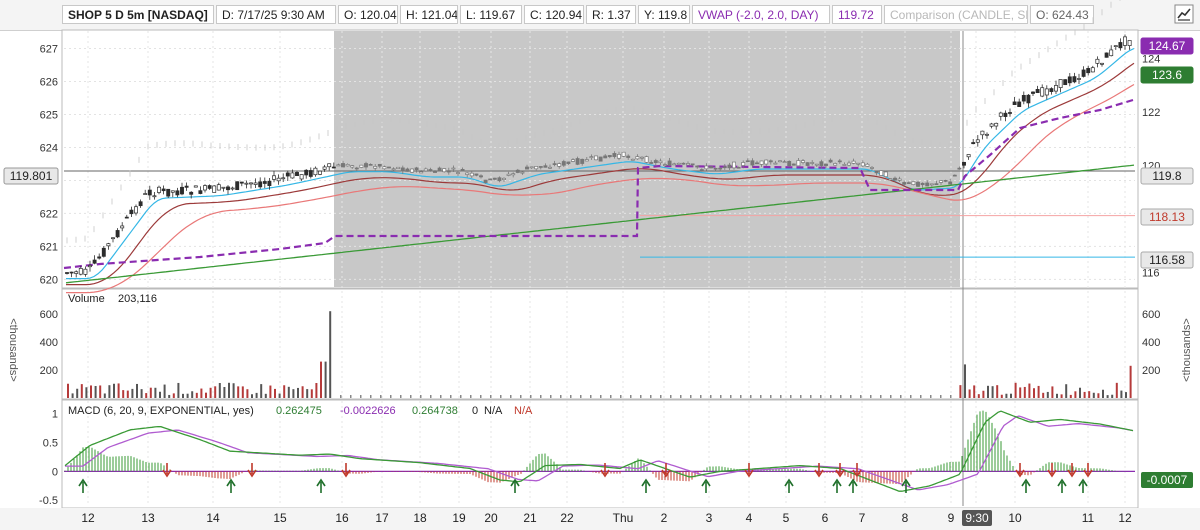  Describe the element at coordinates (840, 473) in the screenshot. I see `macd-down-arrow-icon` at that location.